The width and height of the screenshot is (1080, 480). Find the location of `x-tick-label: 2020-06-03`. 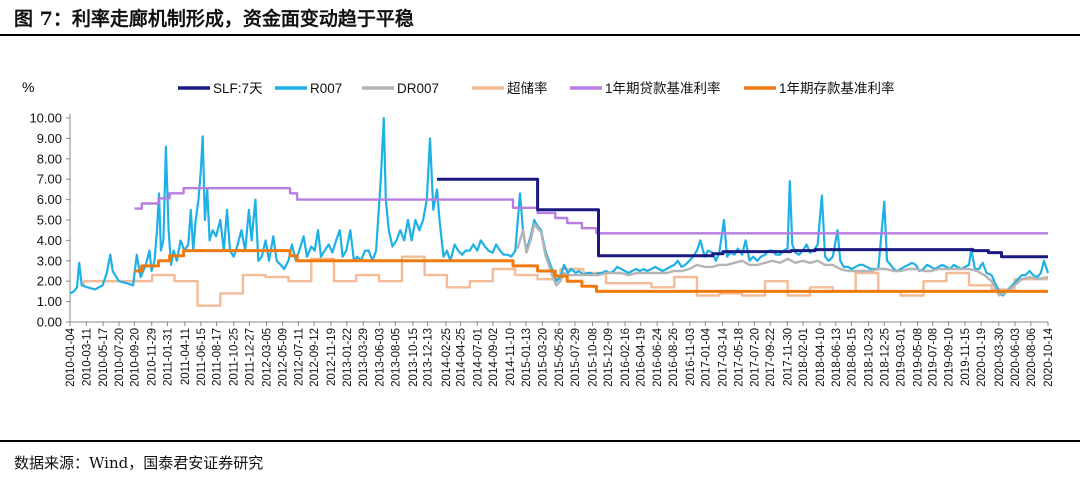

x-tick-label: 2020-06-03 is located at coordinates (1016, 357).